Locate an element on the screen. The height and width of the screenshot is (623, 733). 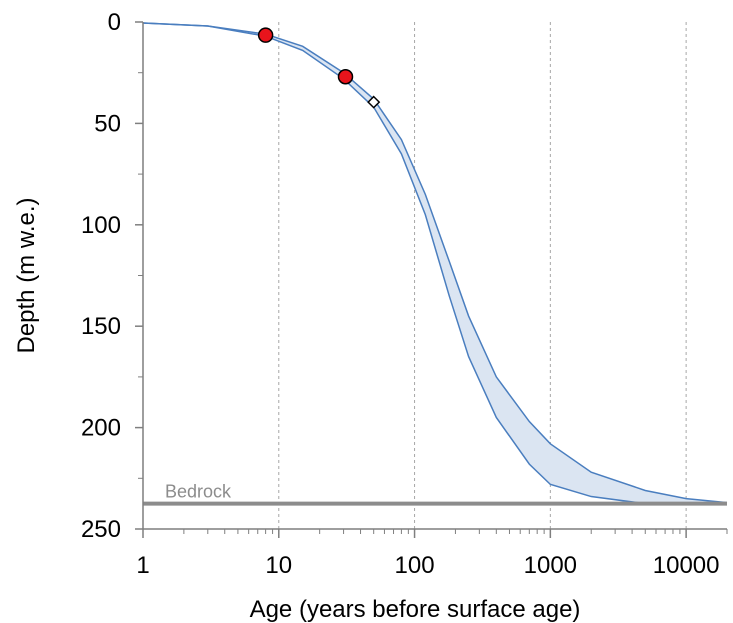
y-tick-label: 200 is located at coordinates (101, 428).